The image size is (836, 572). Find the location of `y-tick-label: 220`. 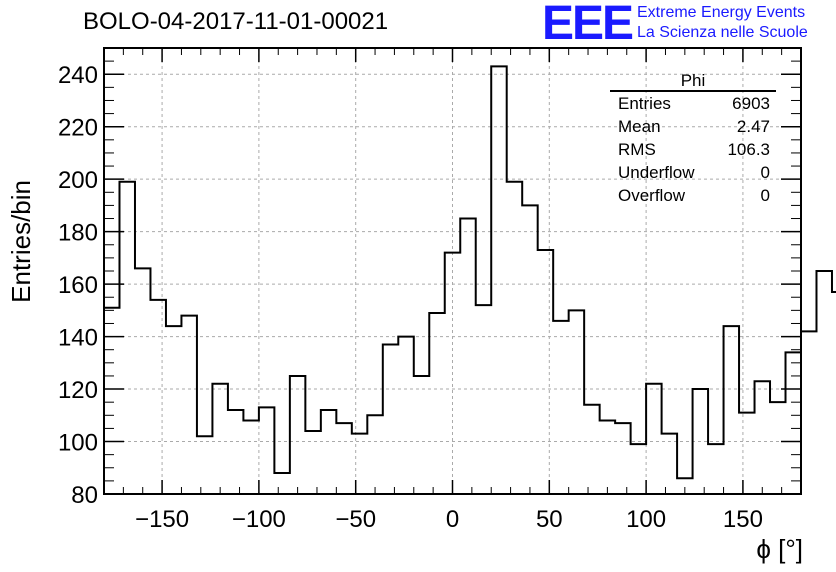

y-tick-label: 220 is located at coordinates (78, 128).